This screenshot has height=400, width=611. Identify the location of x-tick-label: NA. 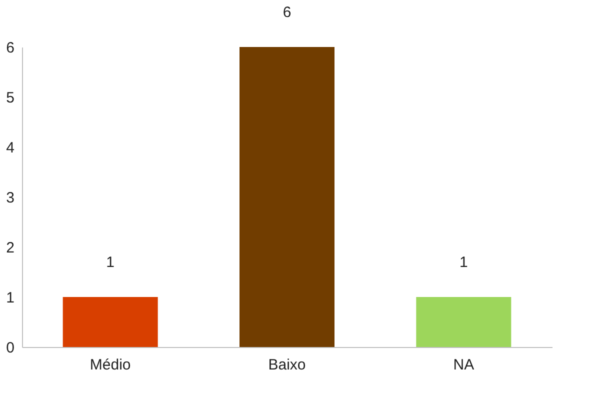
(463, 365).